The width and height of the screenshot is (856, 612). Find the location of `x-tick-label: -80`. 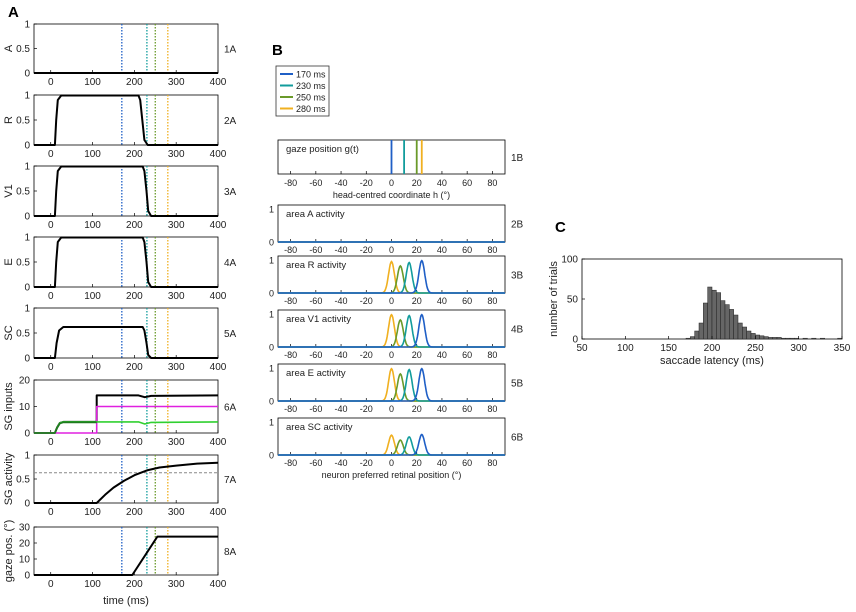

x-tick-label: -80 is located at coordinates (290, 250).